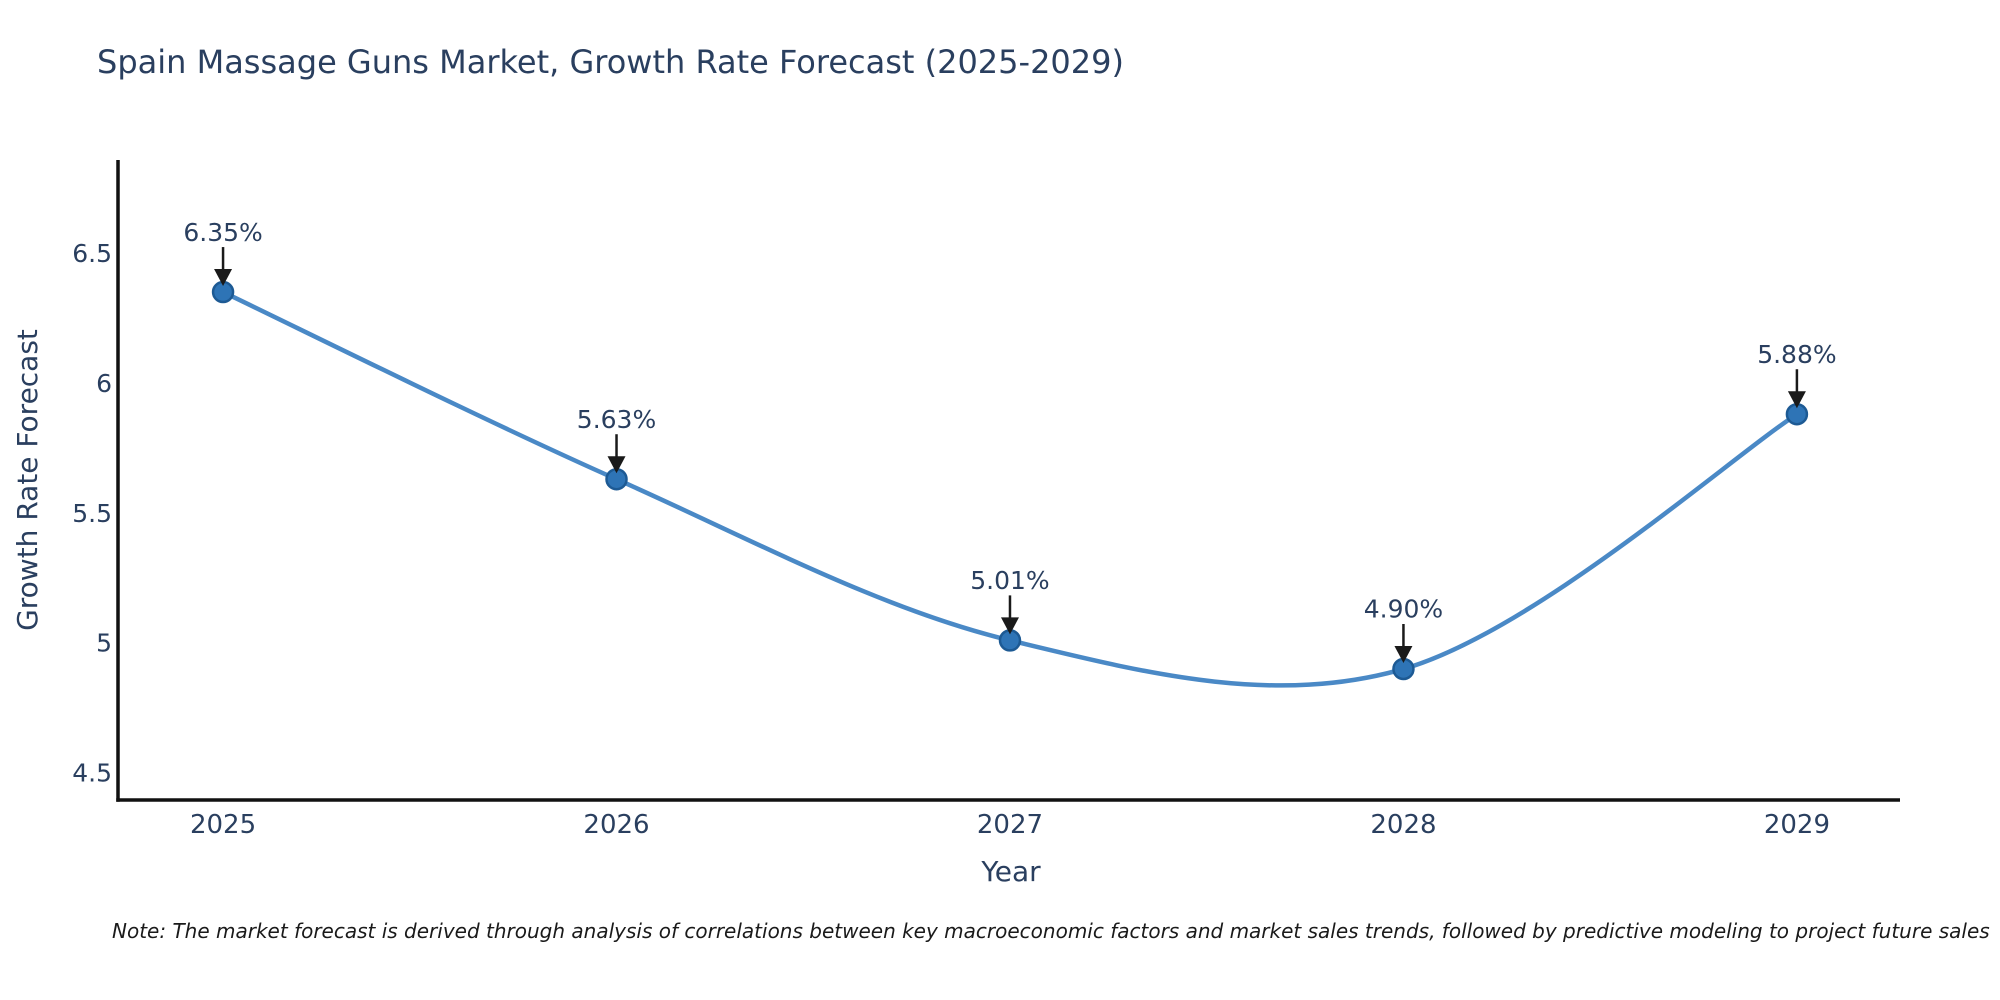 The height and width of the screenshot is (1000, 2000). Describe the element at coordinates (1797, 825) in the screenshot. I see `x-tick-label: 2029` at that location.